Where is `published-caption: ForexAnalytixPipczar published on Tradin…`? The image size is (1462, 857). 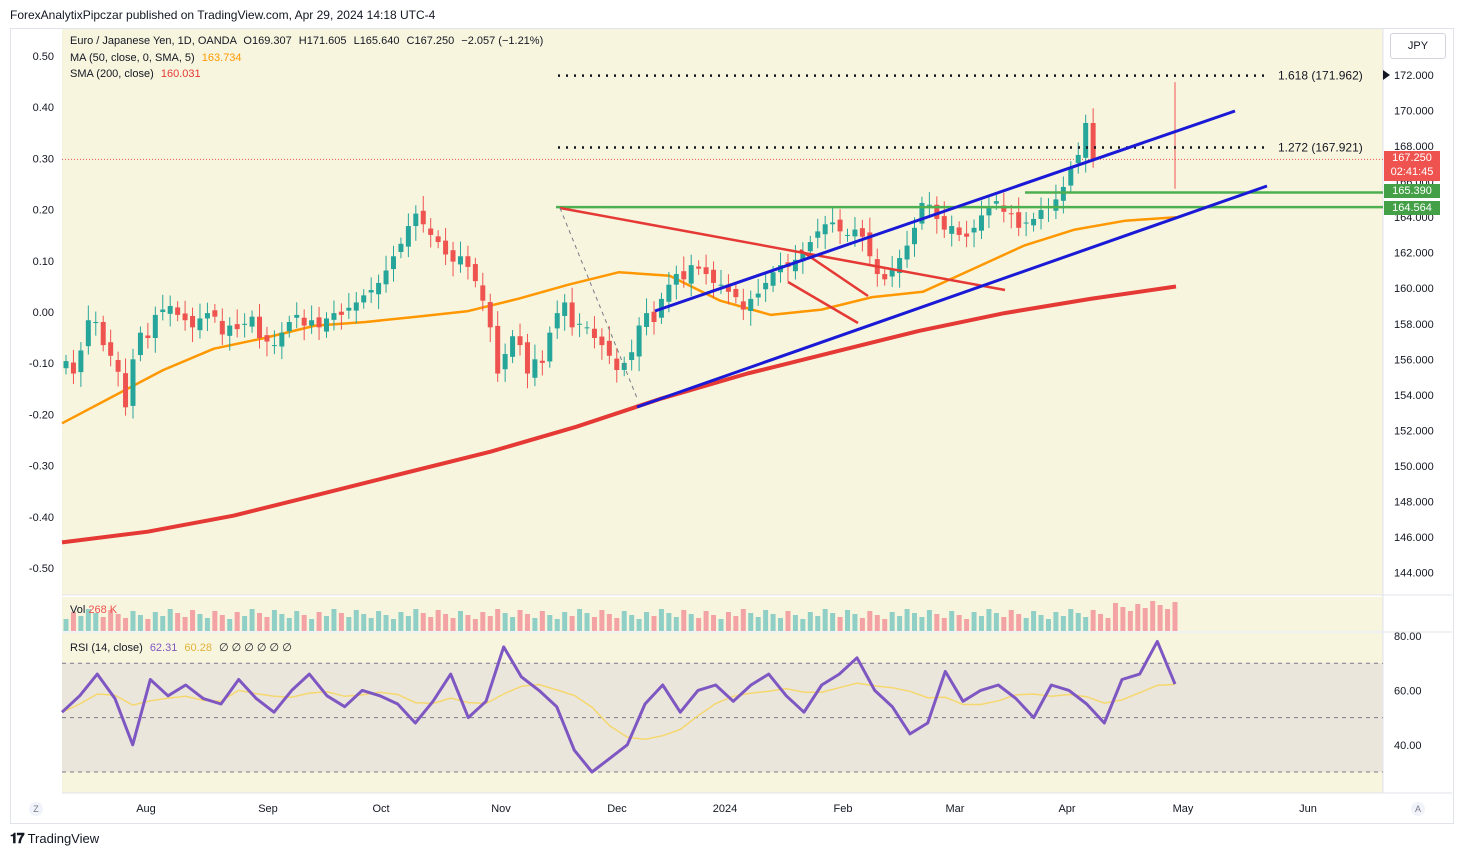
published-caption: ForexAnalytixPipczar published on Tradin… is located at coordinates (223, 15).